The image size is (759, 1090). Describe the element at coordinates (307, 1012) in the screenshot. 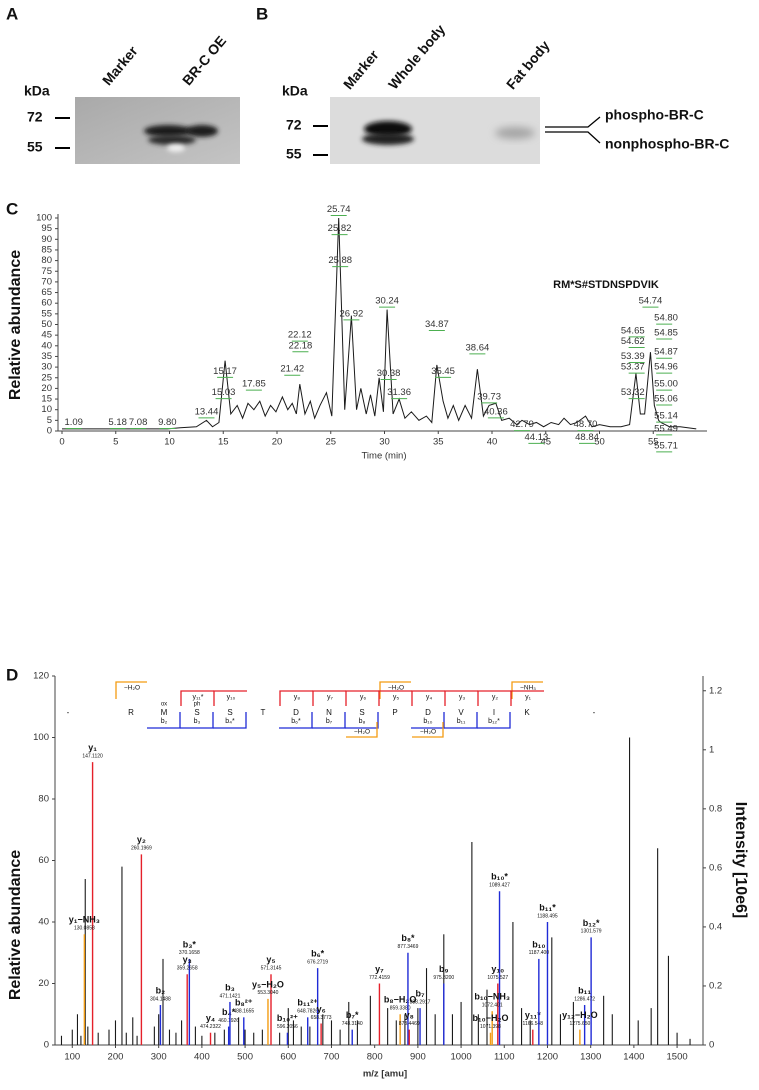

I see `ion-mz-label: 648.7826` at that location.